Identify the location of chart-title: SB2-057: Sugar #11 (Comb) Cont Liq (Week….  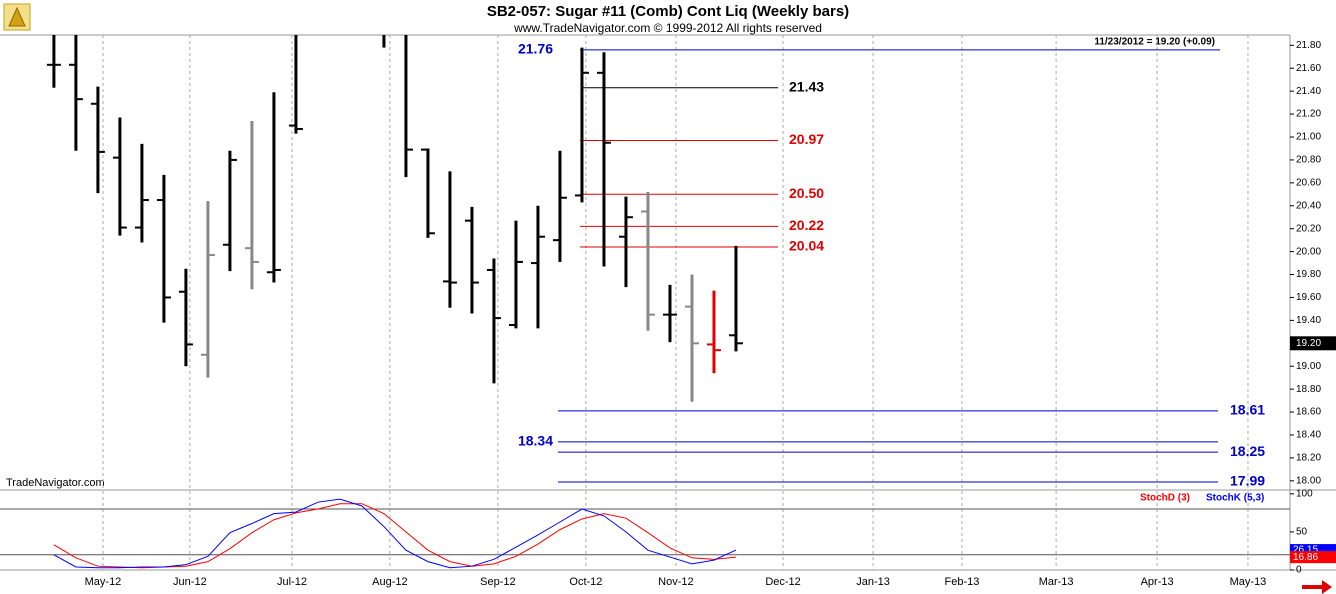
(668, 11).